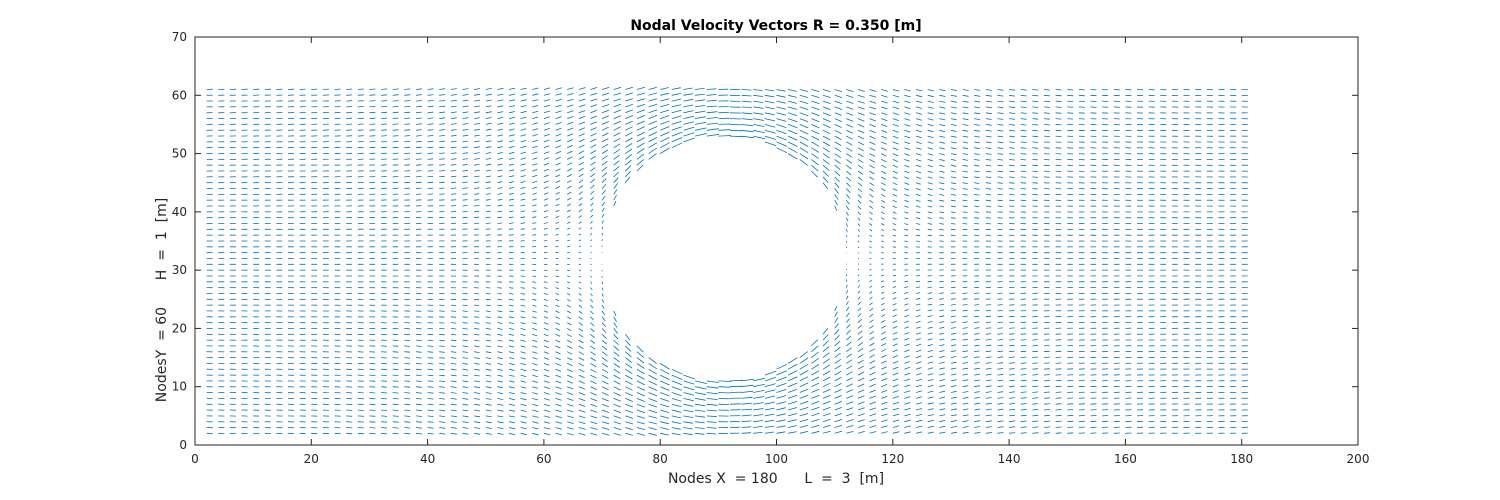 Image resolution: width=1500 pixels, height=500 pixels. Describe the element at coordinates (179, 328) in the screenshot. I see `y-tick-label: 20` at that location.